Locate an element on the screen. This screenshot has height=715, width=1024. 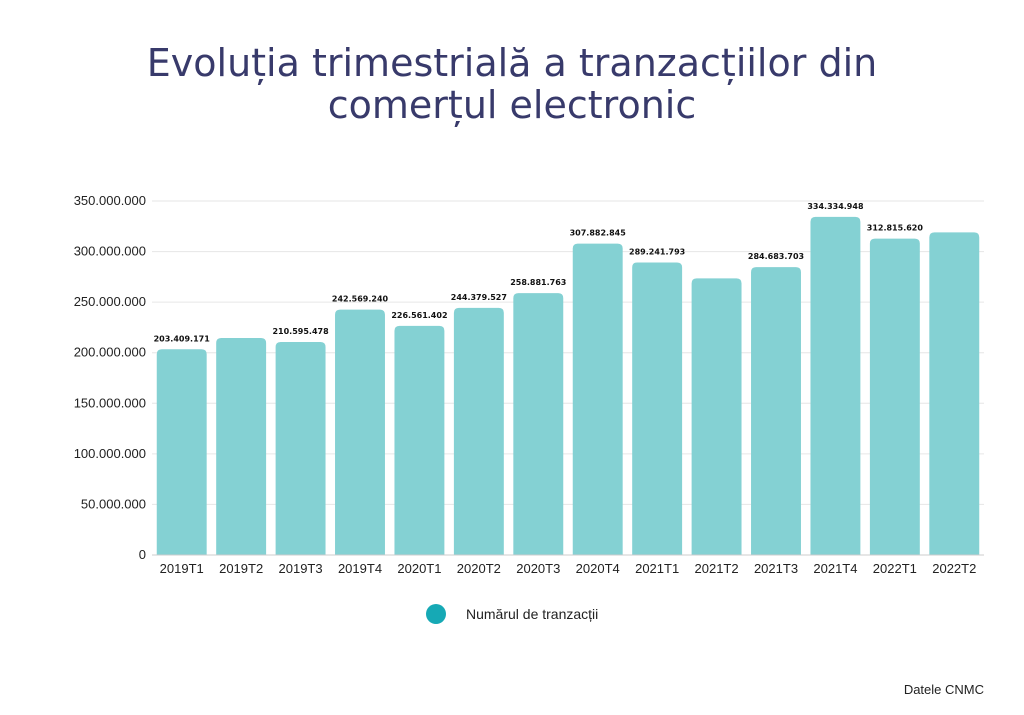
data-label: 244.379.527 is located at coordinates (479, 297).